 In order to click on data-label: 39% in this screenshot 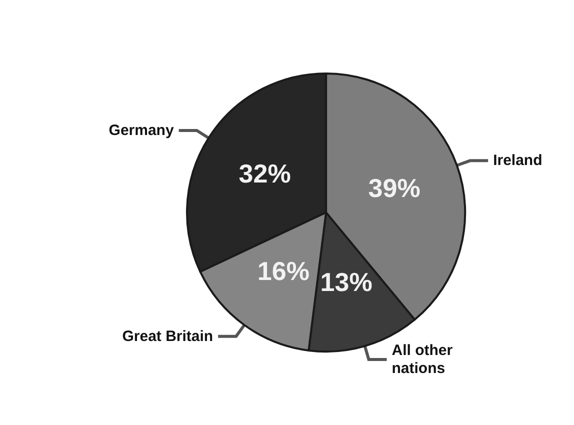, I will do `click(394, 187)`.